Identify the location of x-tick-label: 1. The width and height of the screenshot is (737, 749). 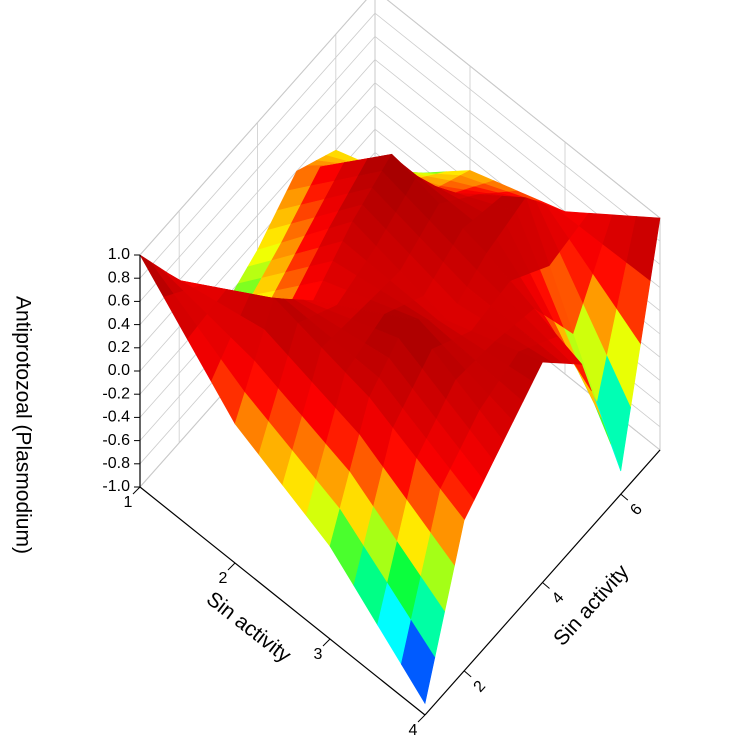
(128, 502).